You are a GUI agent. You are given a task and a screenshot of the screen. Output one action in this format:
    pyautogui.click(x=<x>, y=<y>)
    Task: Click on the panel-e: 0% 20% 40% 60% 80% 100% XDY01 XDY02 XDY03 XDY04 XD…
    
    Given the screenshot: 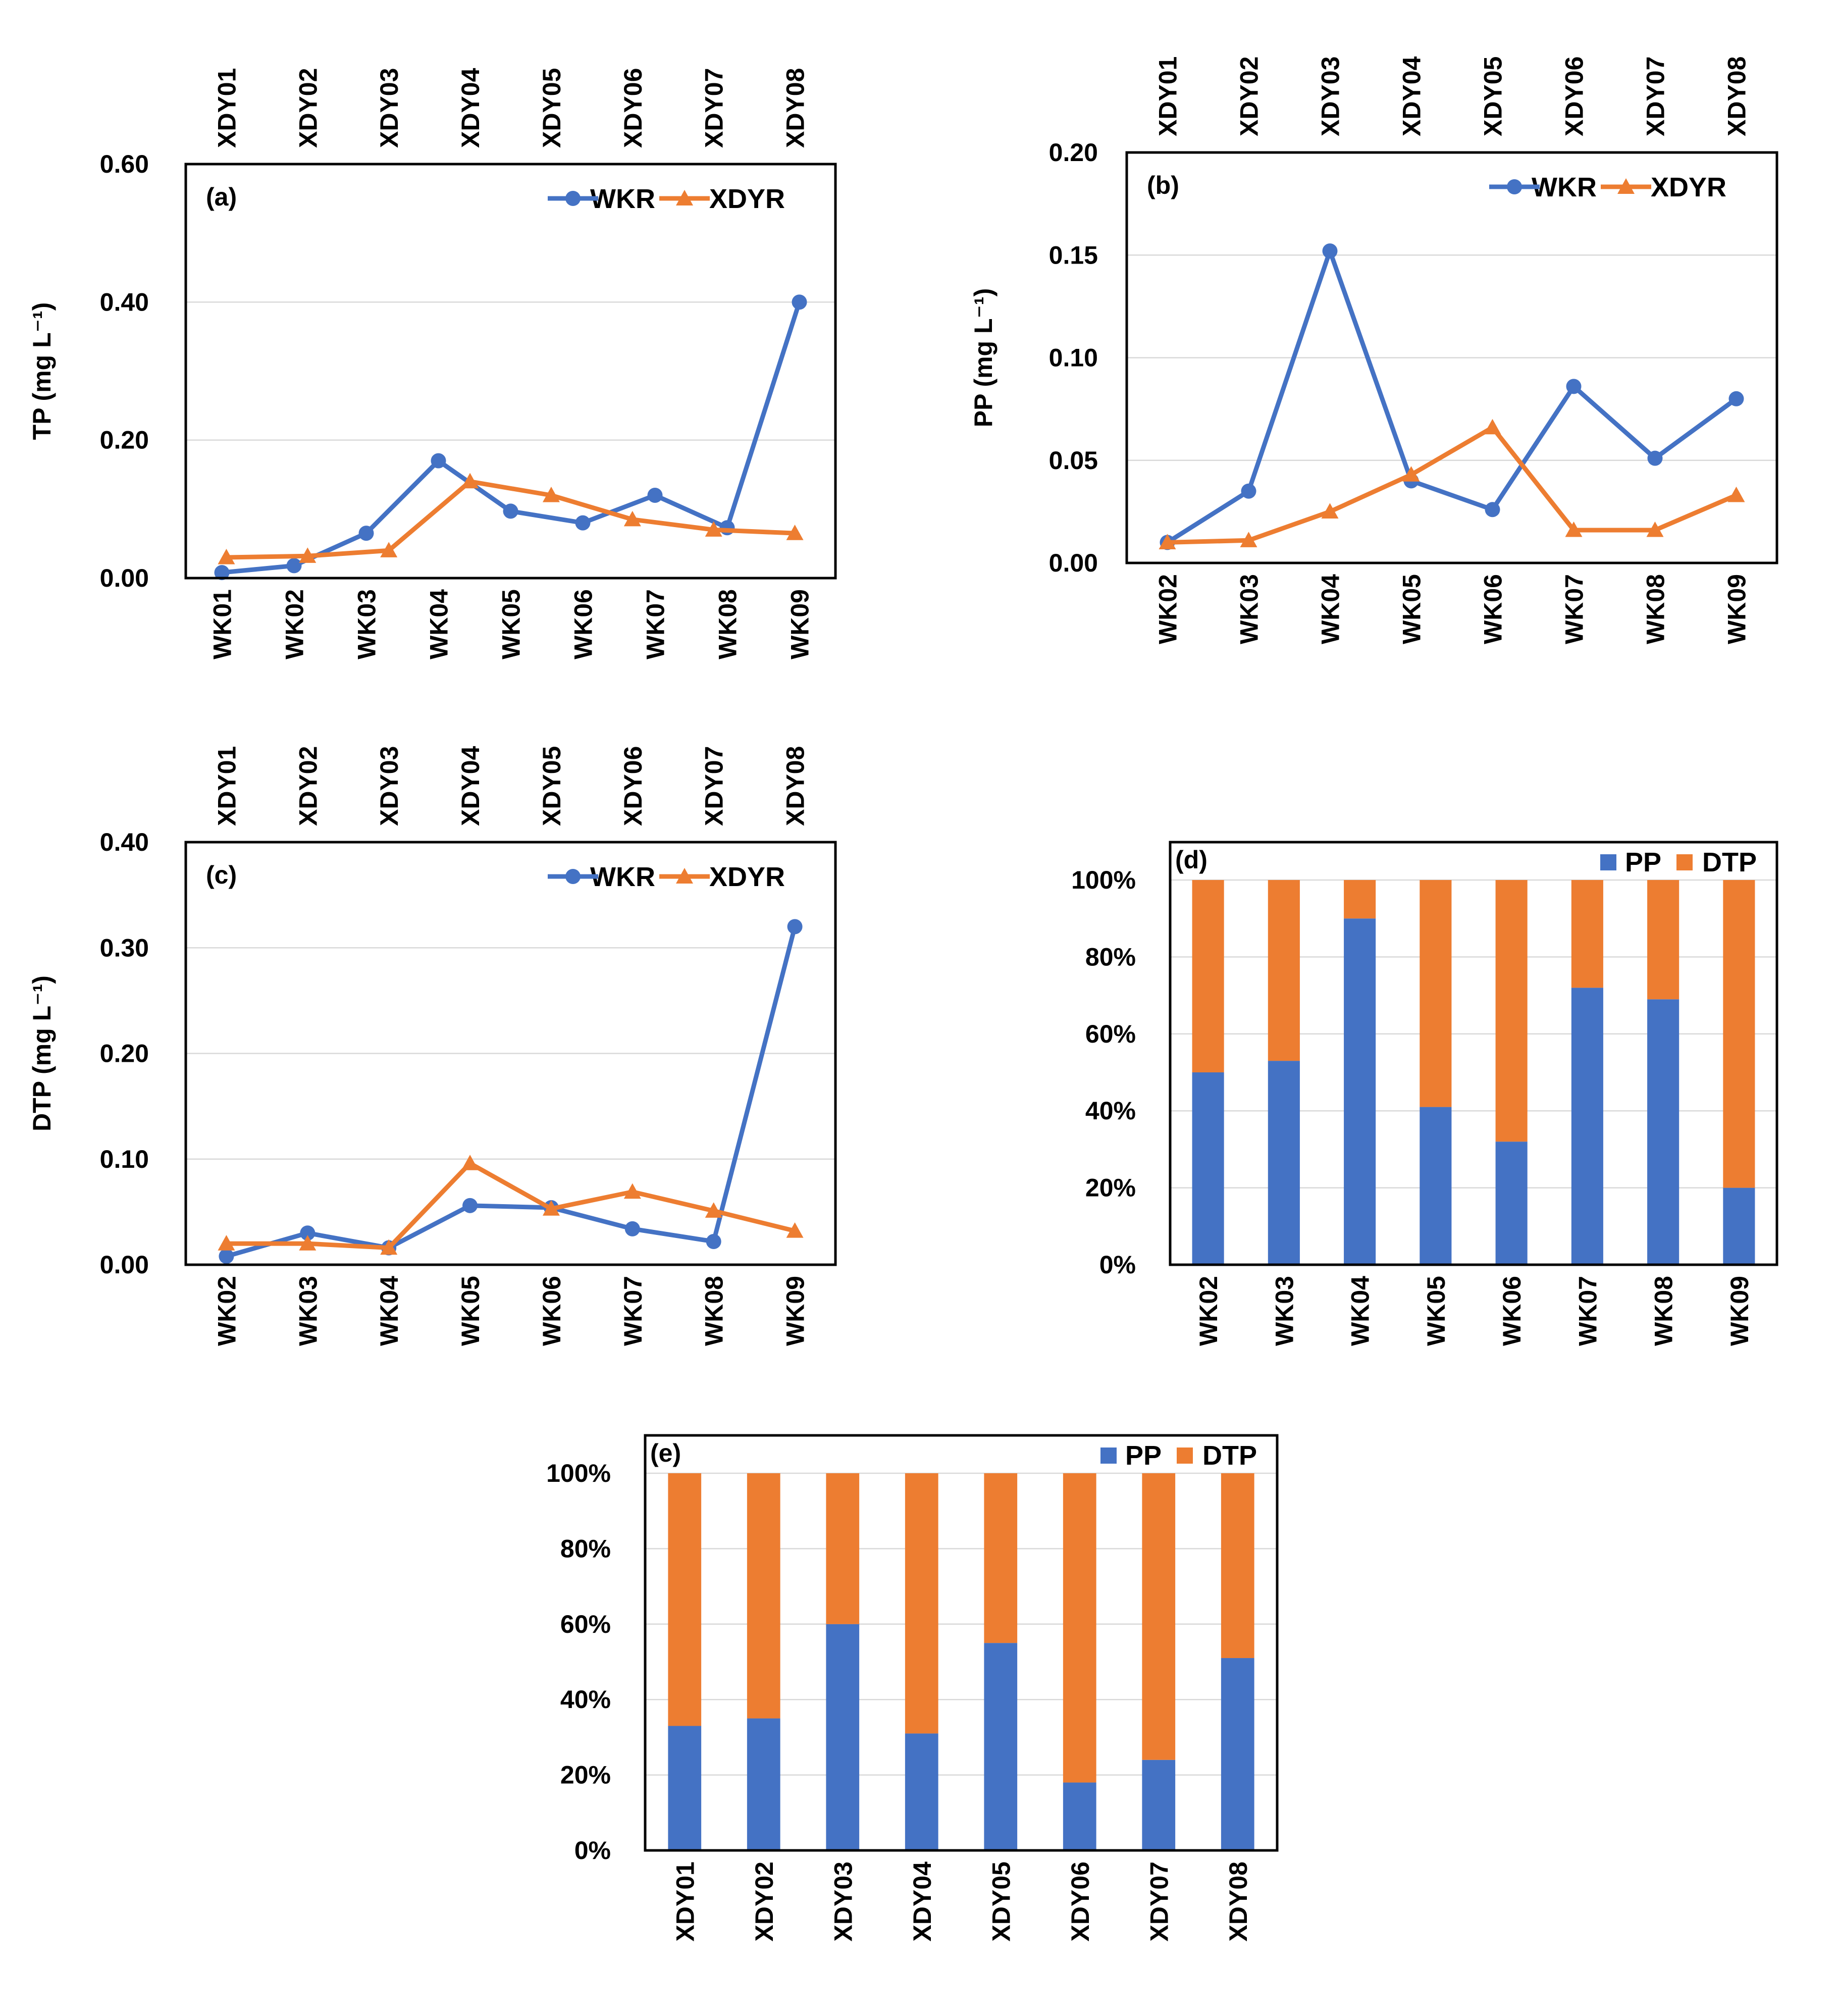 What is the action you would take?
    pyautogui.click(x=912, y=1688)
    